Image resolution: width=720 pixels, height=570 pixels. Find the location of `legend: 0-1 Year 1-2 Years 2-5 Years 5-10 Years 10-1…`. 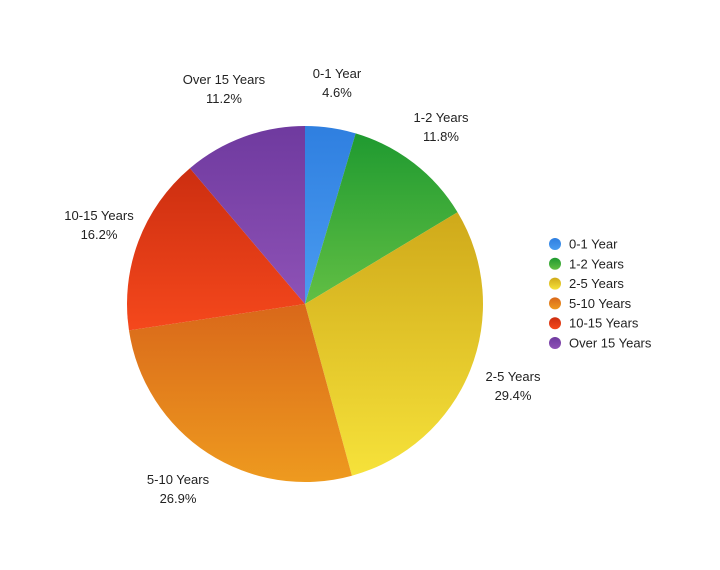

legend: 0-1 Year 1-2 Years 2-5 Years 5-10 Years 10-1… is located at coordinates (600, 294).